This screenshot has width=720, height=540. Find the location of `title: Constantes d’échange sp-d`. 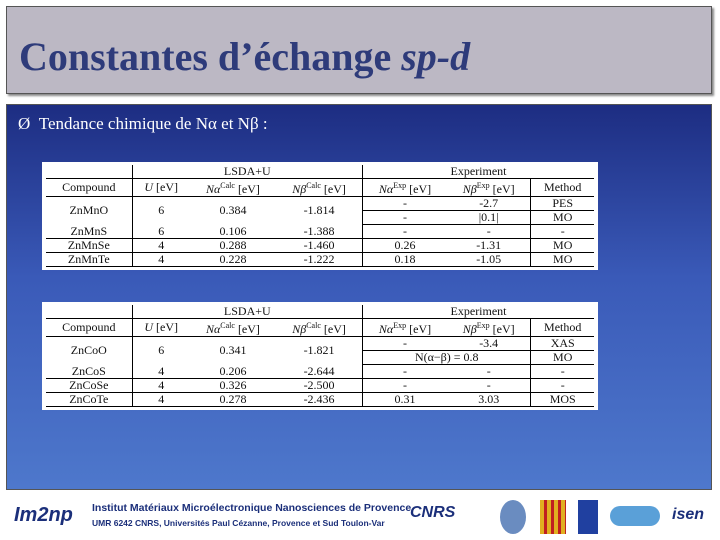

title: Constantes d’échange sp-d is located at coordinates (244, 56).